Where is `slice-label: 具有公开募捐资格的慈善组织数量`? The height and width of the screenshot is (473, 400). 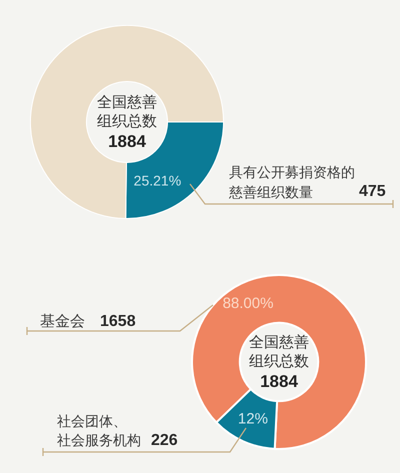
slice-label: 具有公开募捐资格的慈善组织数量 is located at coordinates (292, 182).